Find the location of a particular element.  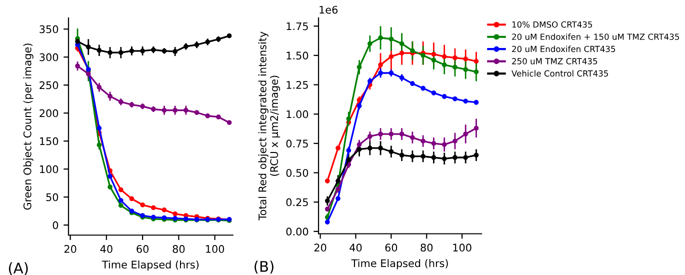

y-tick-label: 1.25 is located at coordinates (297, 84).